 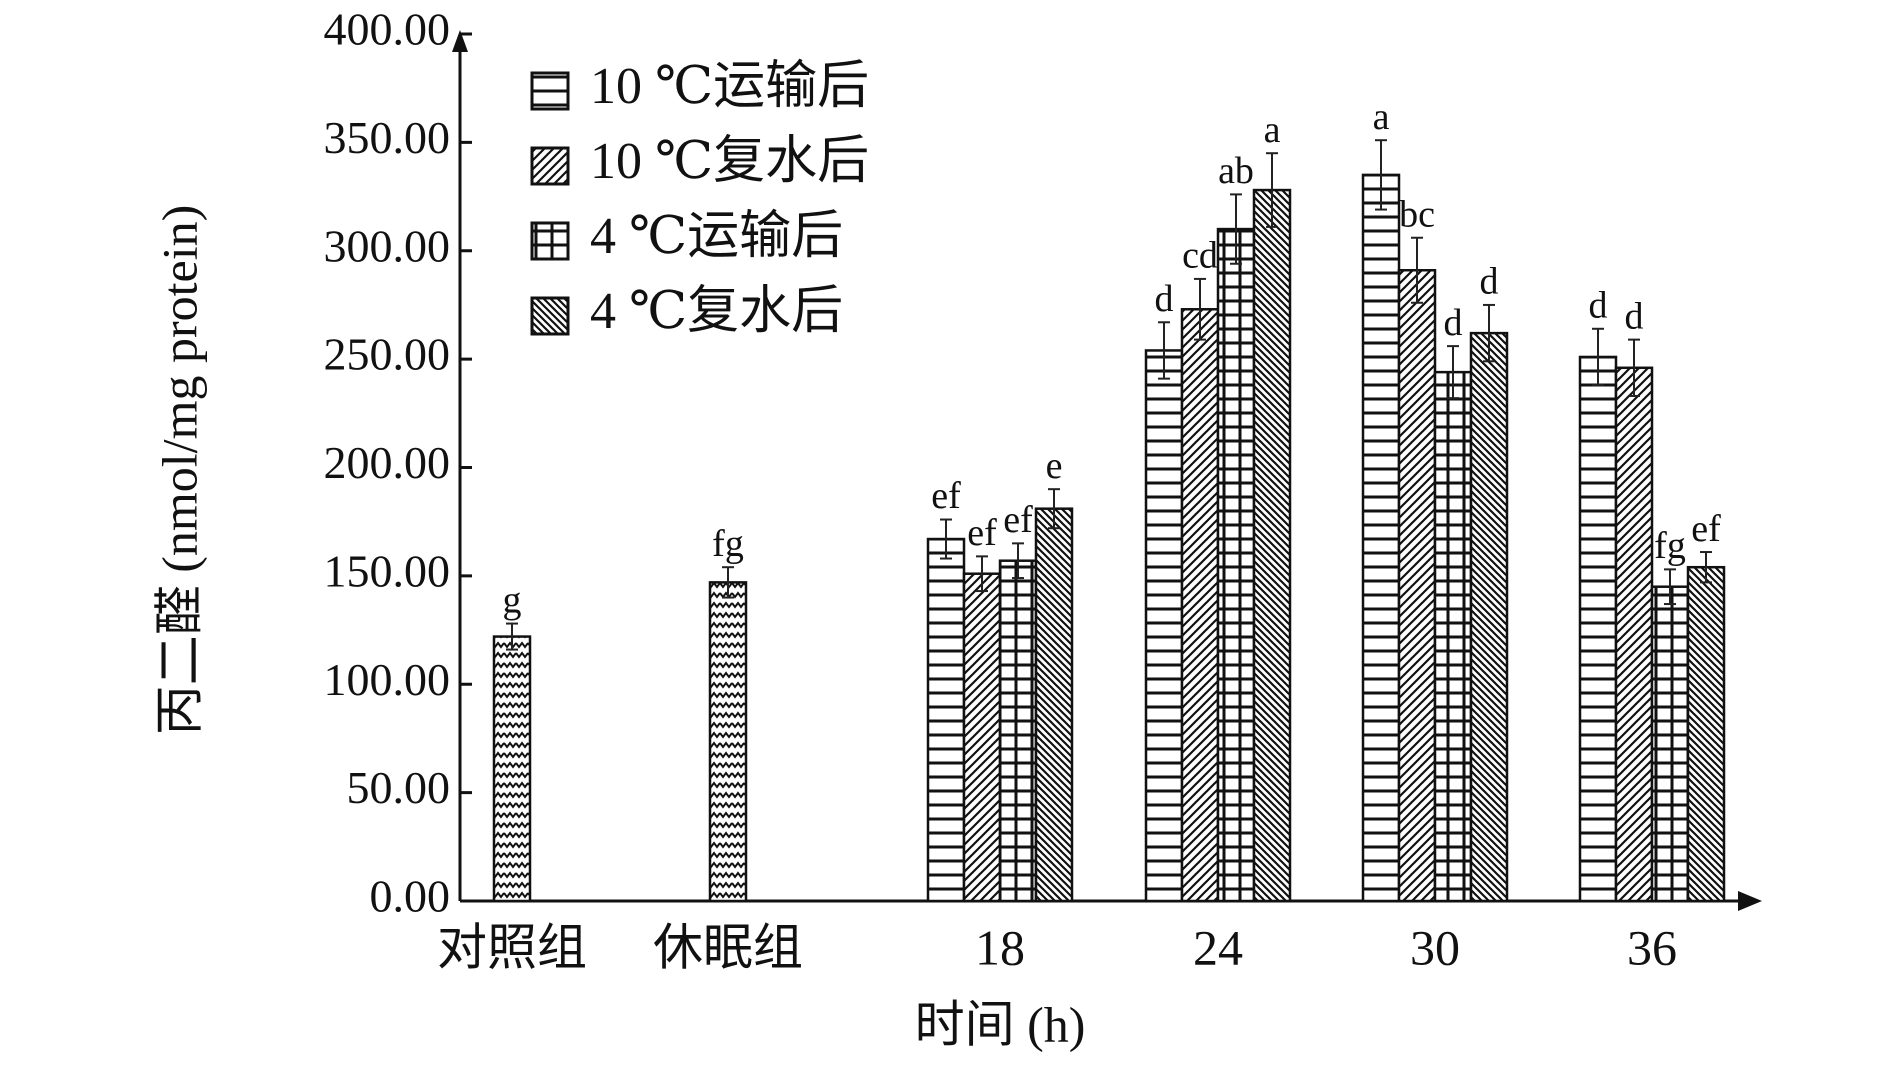 What do you see at coordinates (1750, 901) in the screenshot?
I see `x-axis-arrow` at bounding box center [1750, 901].